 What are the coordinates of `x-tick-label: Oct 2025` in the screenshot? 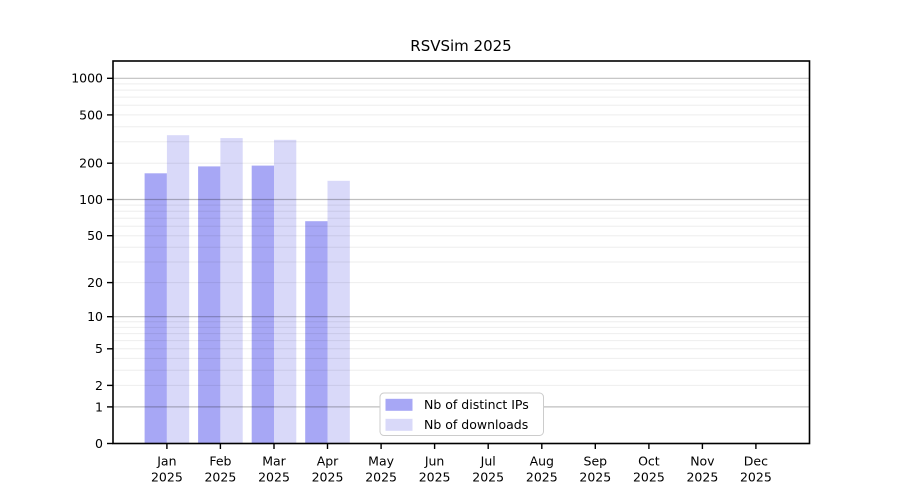 It's located at (649, 469).